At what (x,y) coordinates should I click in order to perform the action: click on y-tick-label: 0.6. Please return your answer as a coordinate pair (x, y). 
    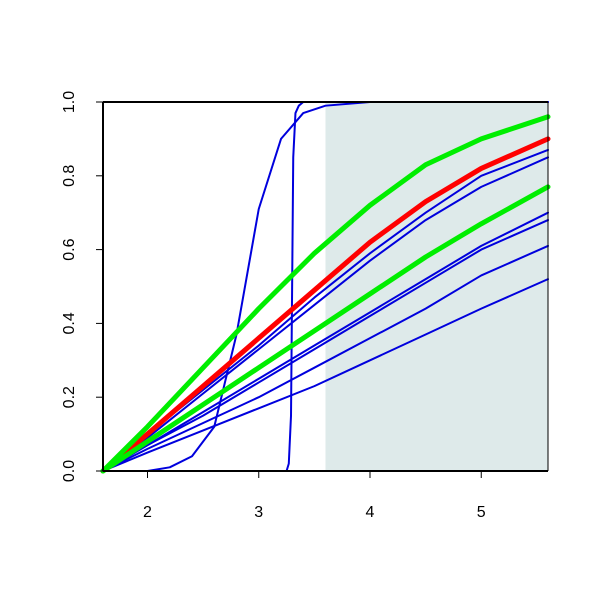
    Looking at the image, I should click on (69, 249).